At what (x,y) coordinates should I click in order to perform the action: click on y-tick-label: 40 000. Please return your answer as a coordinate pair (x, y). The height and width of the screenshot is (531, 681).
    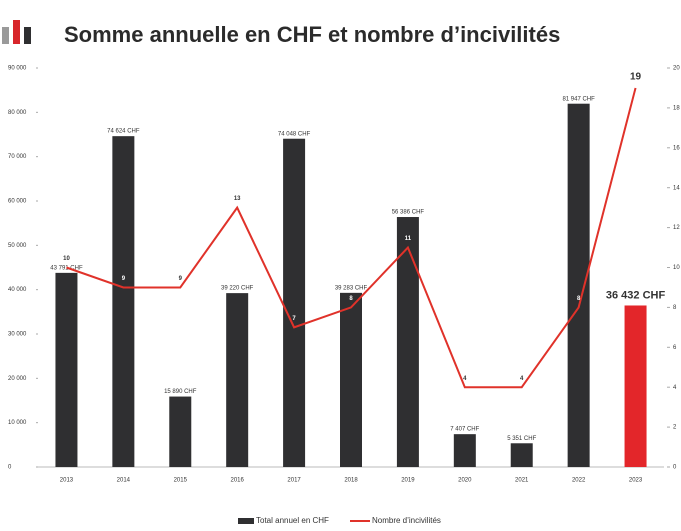
    Looking at the image, I should click on (17, 290).